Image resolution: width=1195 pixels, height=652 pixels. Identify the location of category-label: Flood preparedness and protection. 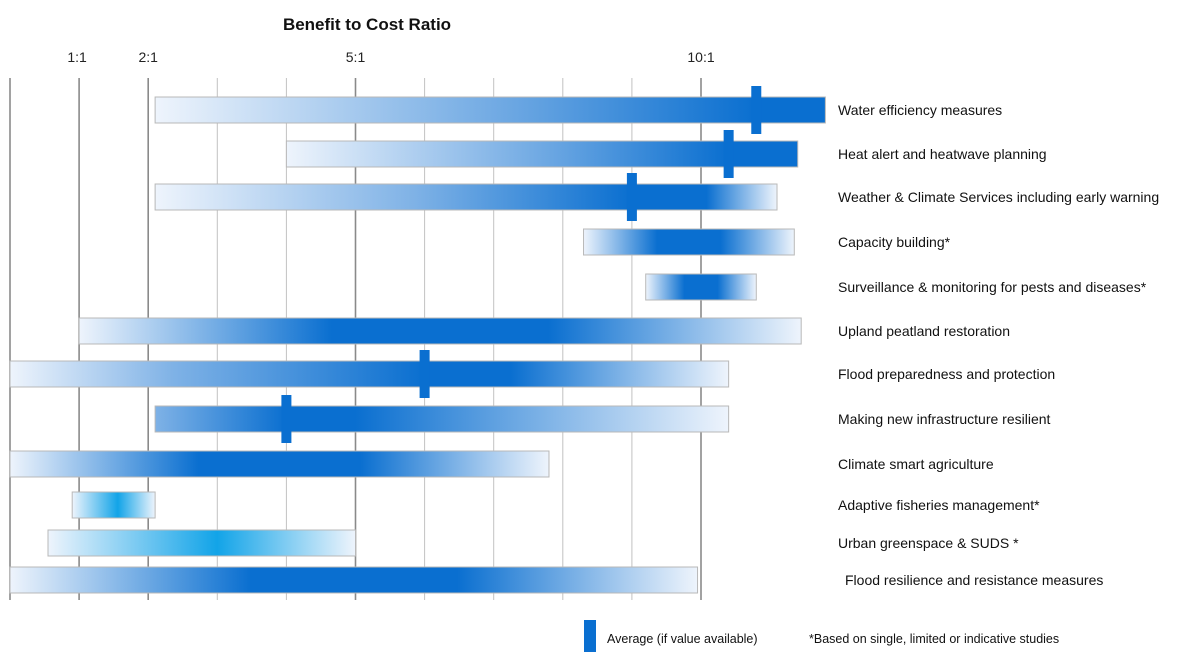
(946, 374).